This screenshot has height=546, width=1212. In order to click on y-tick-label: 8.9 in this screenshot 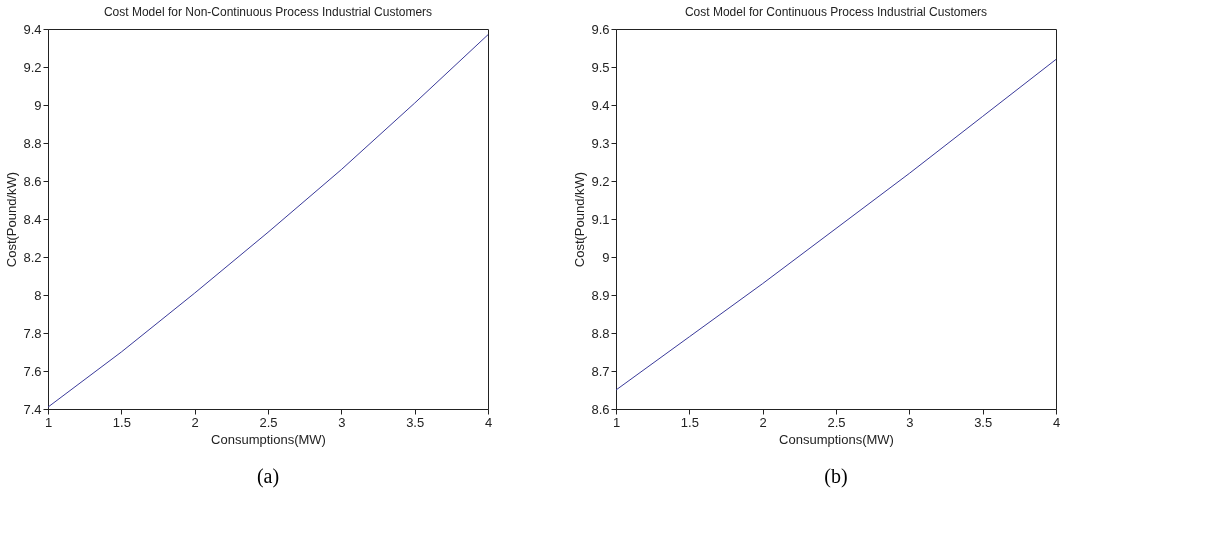, I will do `click(600, 295)`.